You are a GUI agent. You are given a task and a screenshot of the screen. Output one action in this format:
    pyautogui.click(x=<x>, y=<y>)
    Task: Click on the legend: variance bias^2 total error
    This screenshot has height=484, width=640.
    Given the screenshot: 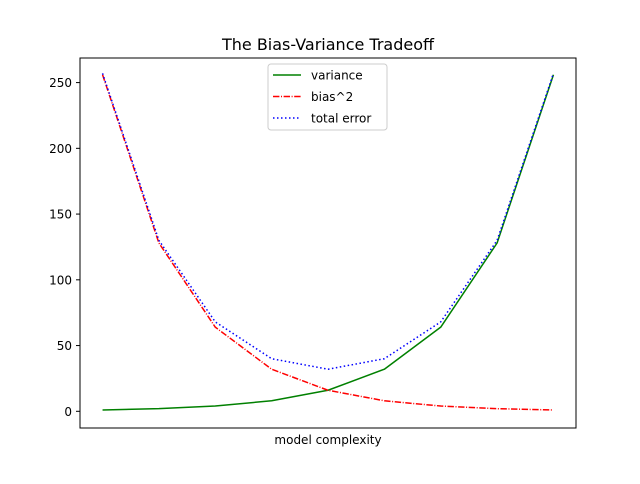 What is the action you would take?
    pyautogui.click(x=327, y=97)
    